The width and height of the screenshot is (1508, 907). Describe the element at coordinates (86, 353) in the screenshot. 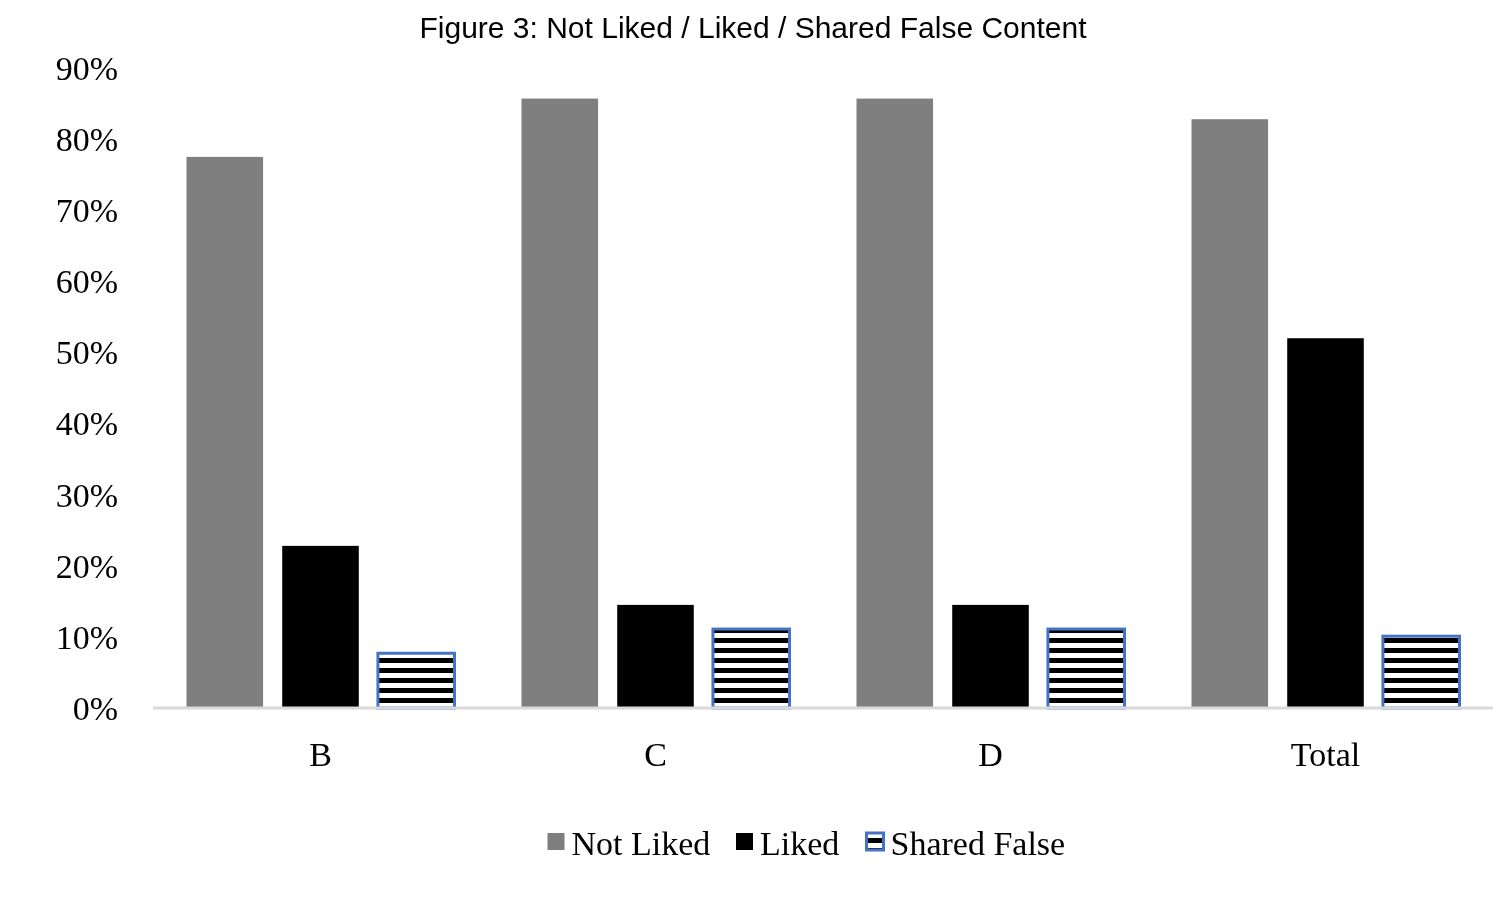

I see `y-tick-label: 50%` at that location.